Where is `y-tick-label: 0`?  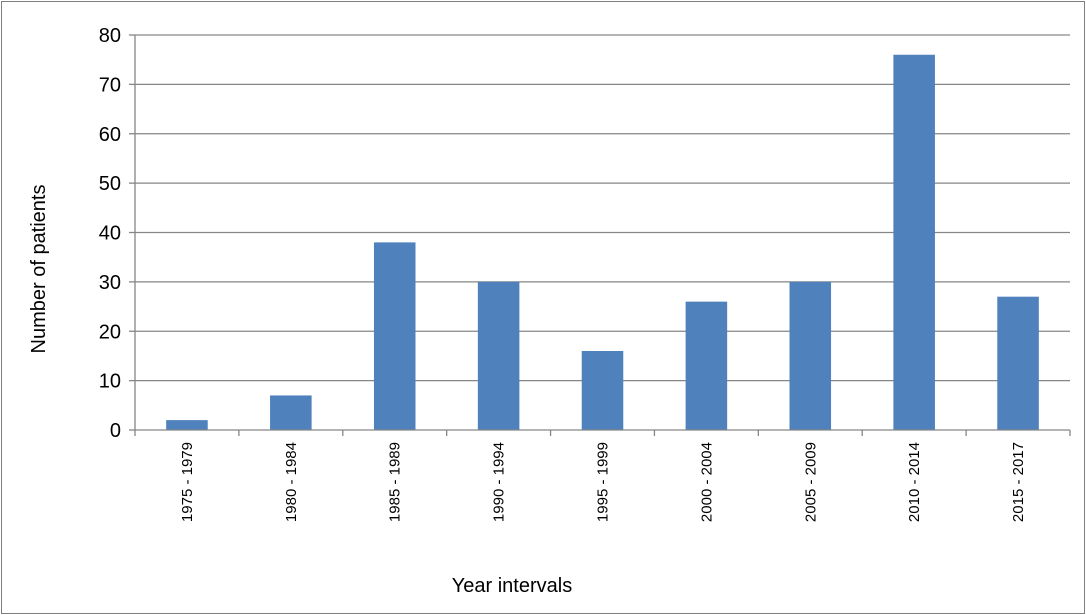 y-tick-label: 0 is located at coordinates (115, 431).